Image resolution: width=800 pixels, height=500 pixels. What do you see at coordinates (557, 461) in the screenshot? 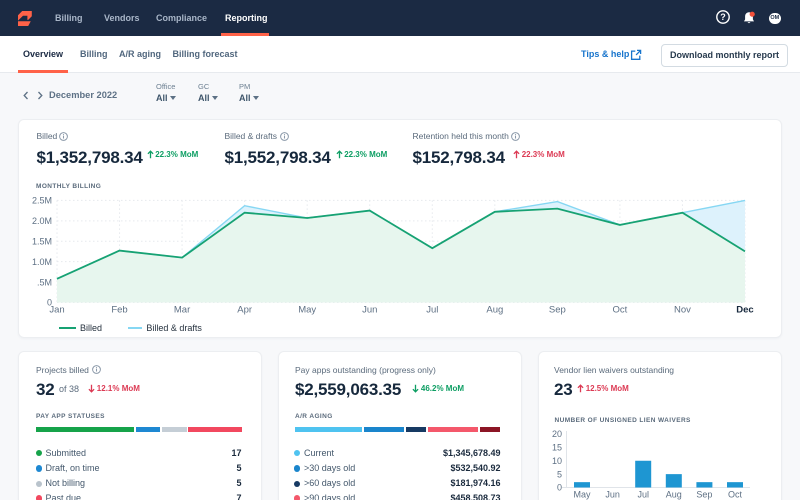
I see `svg-text: 10` at bounding box center [557, 461].